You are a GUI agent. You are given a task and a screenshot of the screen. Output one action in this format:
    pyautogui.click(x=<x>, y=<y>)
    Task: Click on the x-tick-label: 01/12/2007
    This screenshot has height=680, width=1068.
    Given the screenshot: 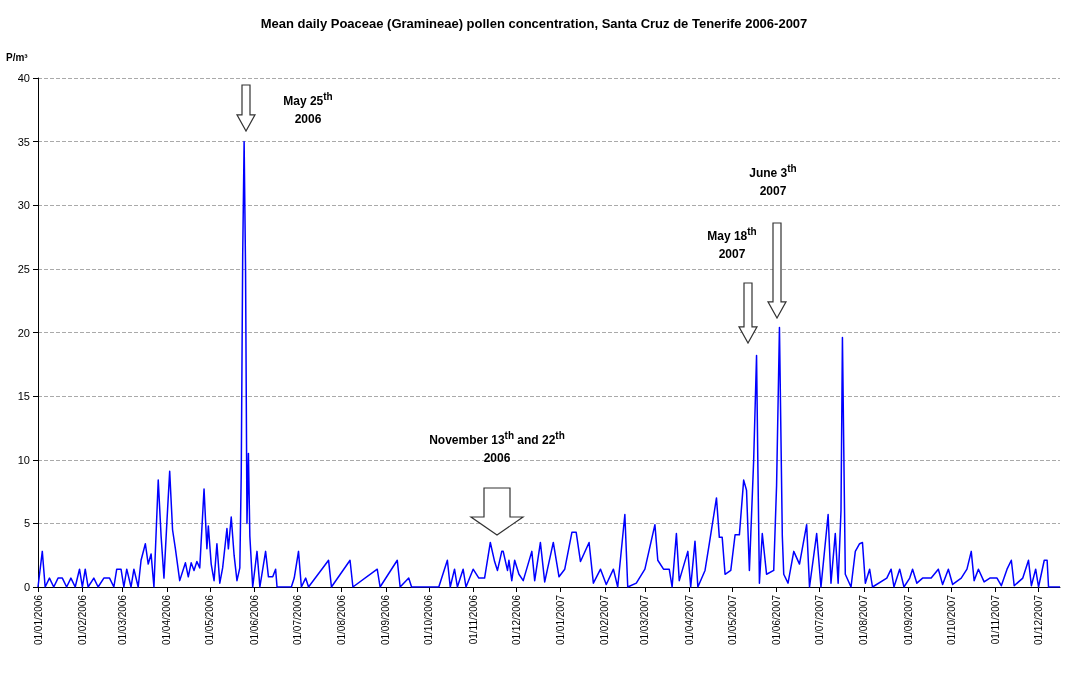 What is the action you would take?
    pyautogui.click(x=1039, y=620)
    